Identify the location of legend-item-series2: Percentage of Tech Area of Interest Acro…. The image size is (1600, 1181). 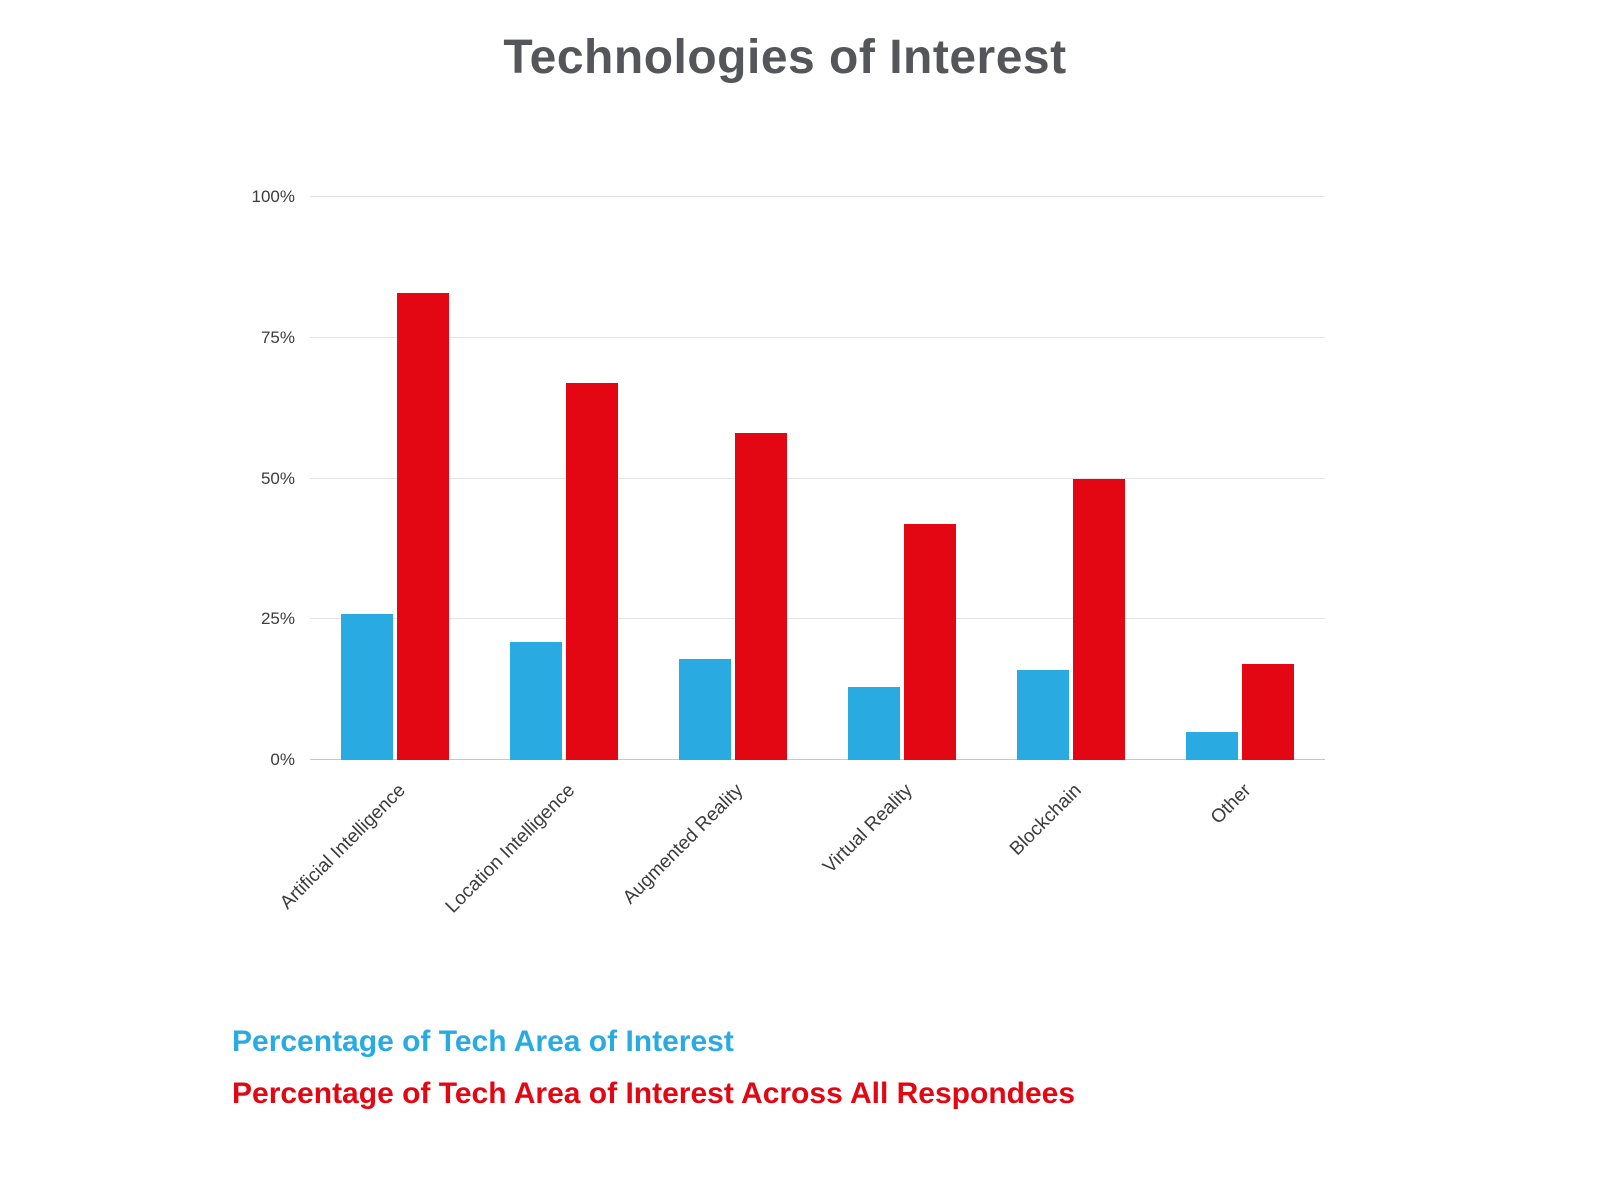
(654, 1093).